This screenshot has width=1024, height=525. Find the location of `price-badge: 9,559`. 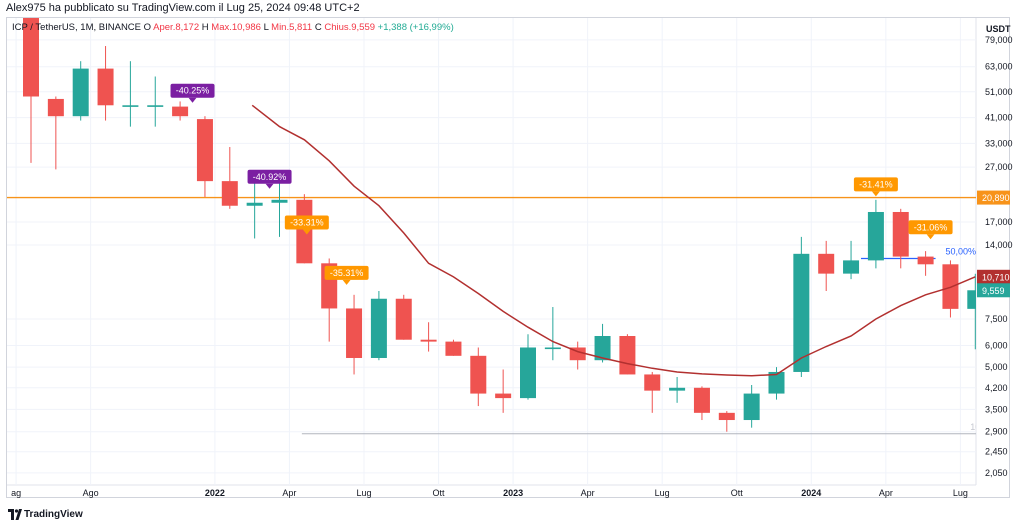

price-badge: 9,559 is located at coordinates (993, 290).